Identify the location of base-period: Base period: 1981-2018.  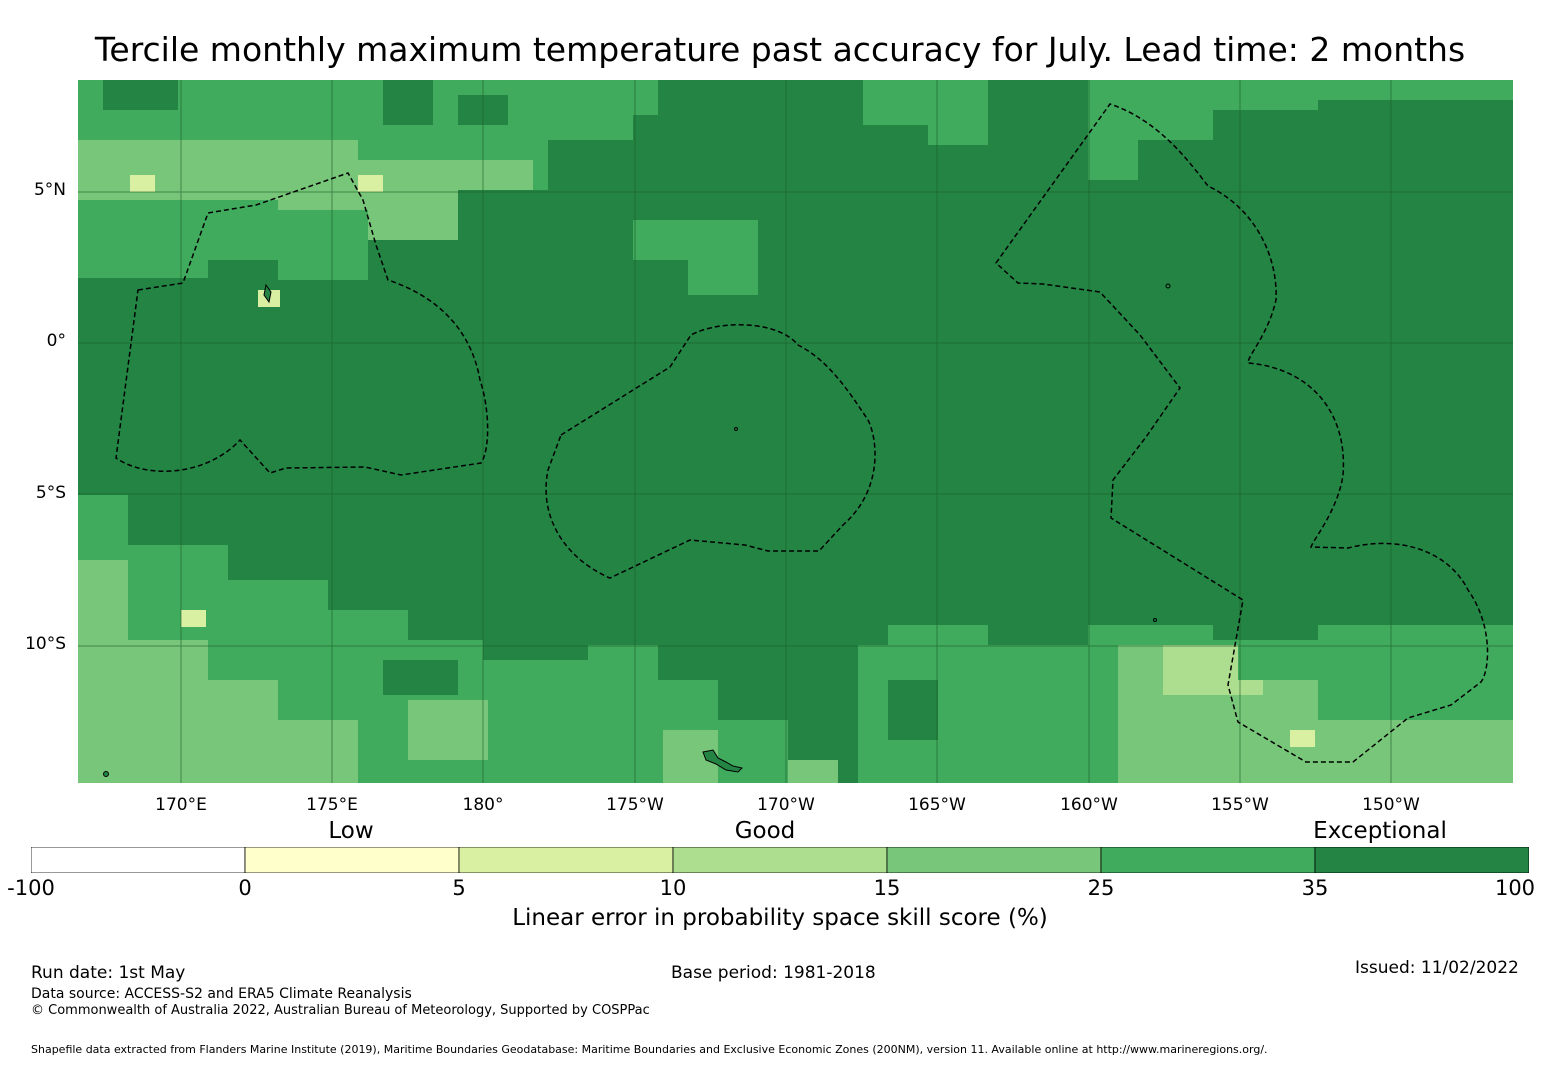
(773, 973).